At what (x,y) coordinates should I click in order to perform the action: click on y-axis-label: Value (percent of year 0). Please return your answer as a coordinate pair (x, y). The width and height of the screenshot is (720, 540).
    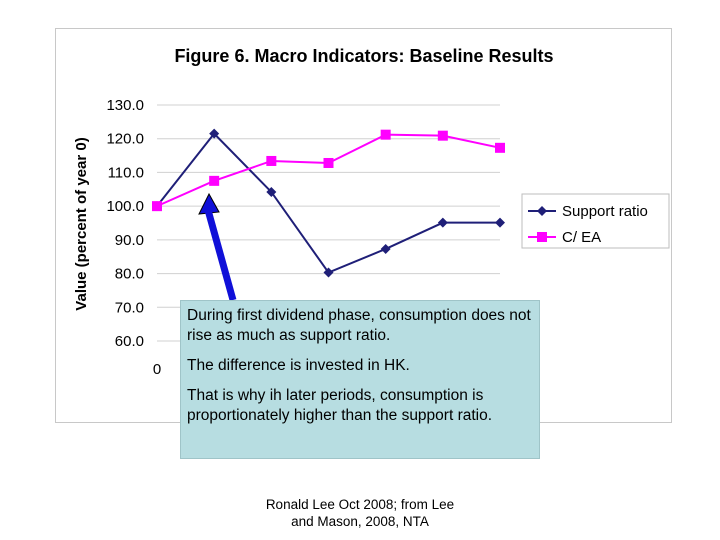
    Looking at the image, I should click on (81, 223).